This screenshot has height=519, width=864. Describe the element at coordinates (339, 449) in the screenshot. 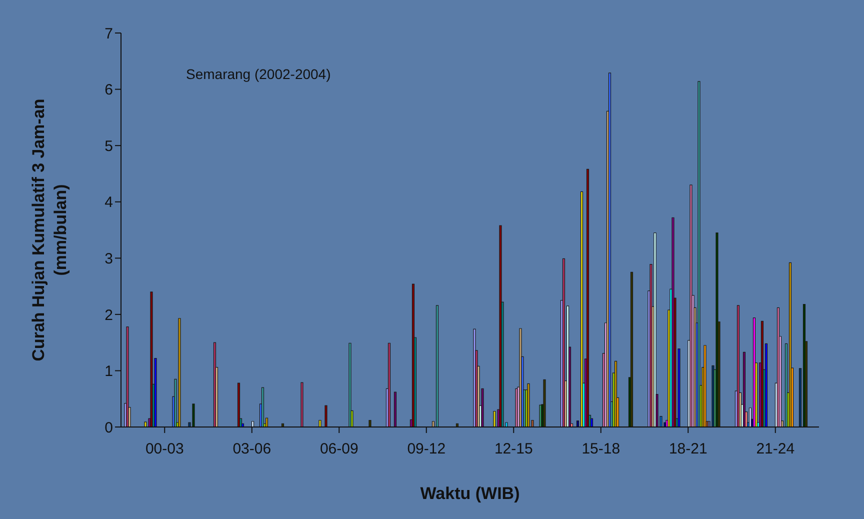

I see `x-tick-label: 06-09` at that location.